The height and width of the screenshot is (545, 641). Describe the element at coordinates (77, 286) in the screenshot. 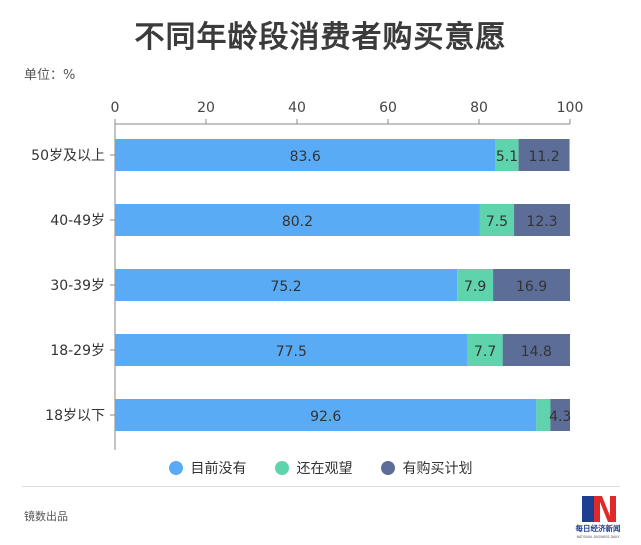

I see `category-label: 30-39岁` at that location.